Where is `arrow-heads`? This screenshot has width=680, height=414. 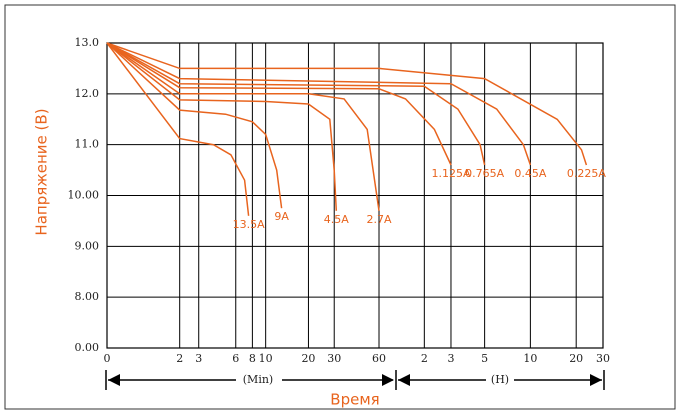
arrow-heads is located at coordinates (355, 380).